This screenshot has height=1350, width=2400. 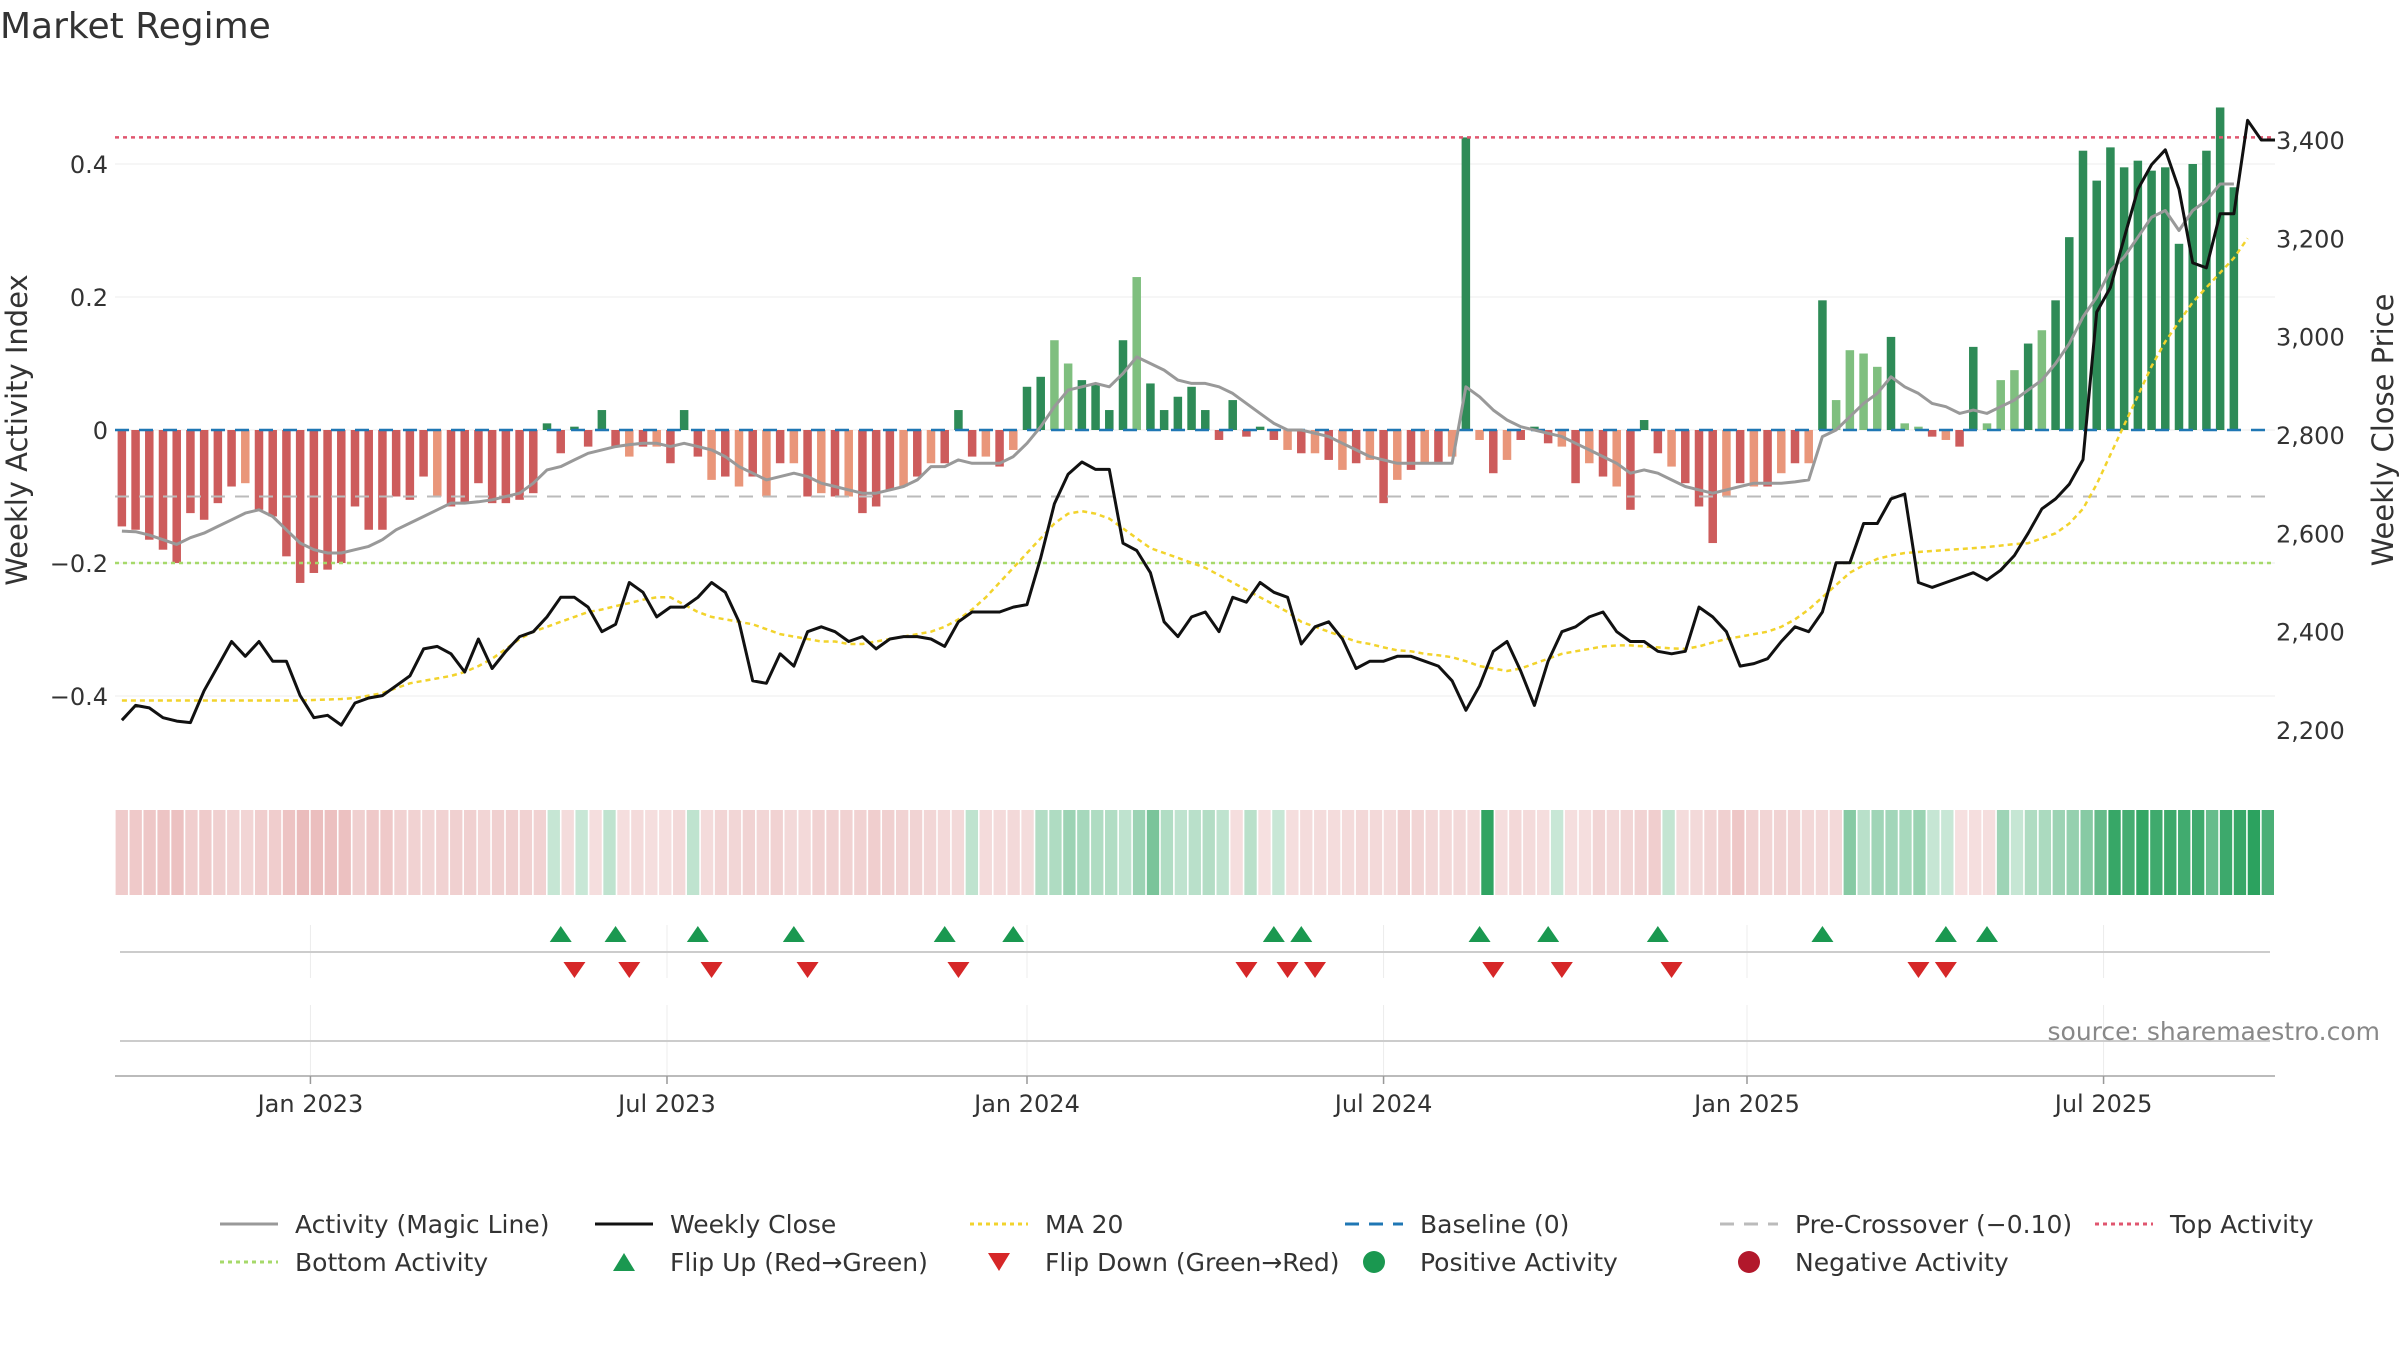 What do you see at coordinates (666, 1104) in the screenshot?
I see `x-tick-label: Jul 2023` at bounding box center [666, 1104].